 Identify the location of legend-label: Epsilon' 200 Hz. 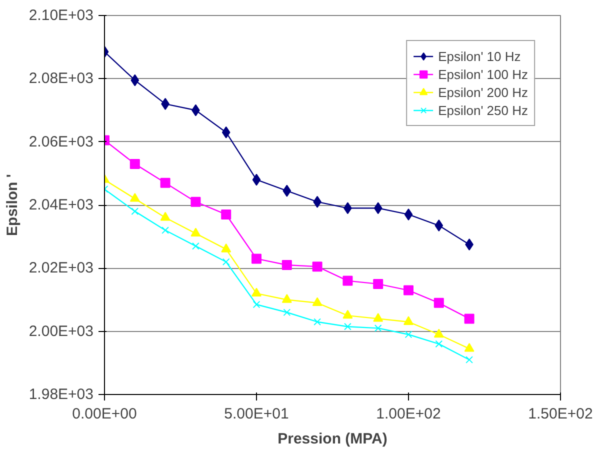
(483, 92).